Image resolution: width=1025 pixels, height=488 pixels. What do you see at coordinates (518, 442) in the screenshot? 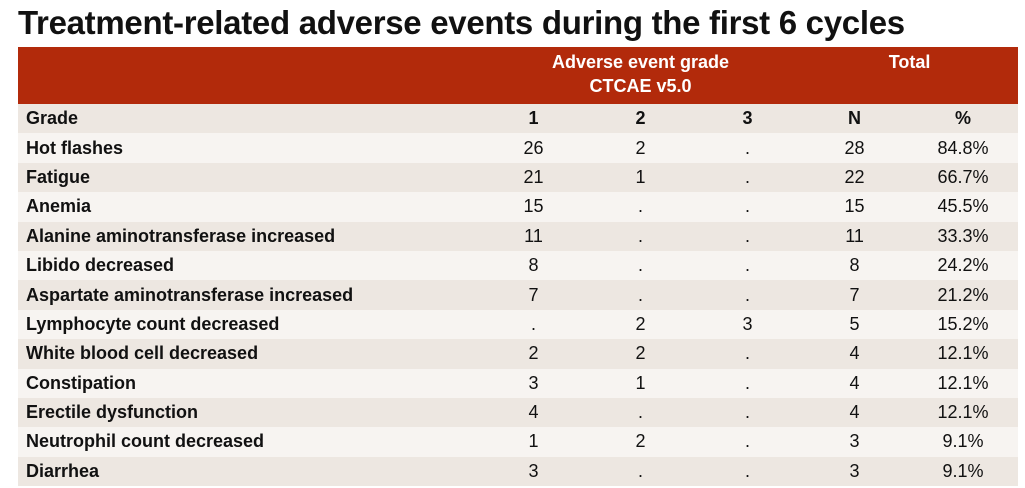
I see `table-row: Neutrophil count decreased 1 2. 3 9.1%` at bounding box center [518, 442].